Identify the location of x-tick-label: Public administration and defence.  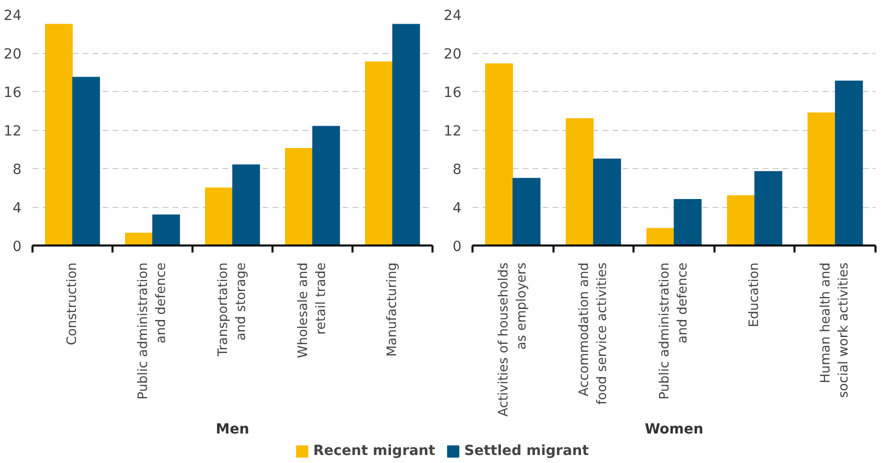
(152, 331).